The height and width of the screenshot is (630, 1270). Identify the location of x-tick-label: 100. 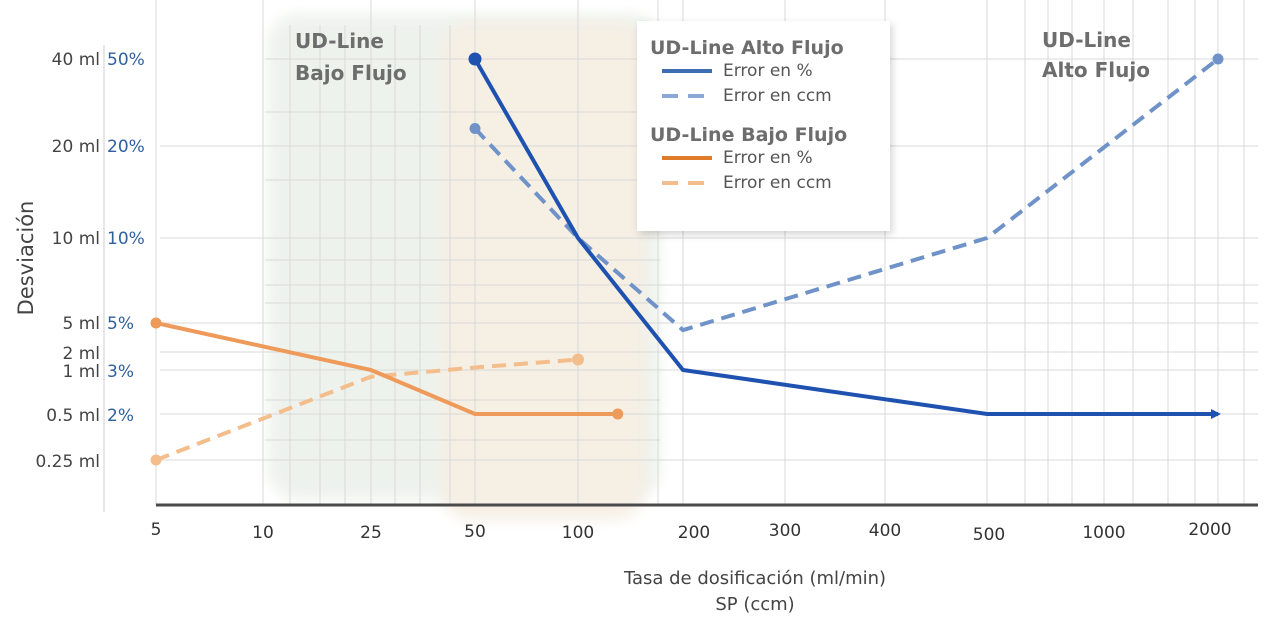
(578, 533).